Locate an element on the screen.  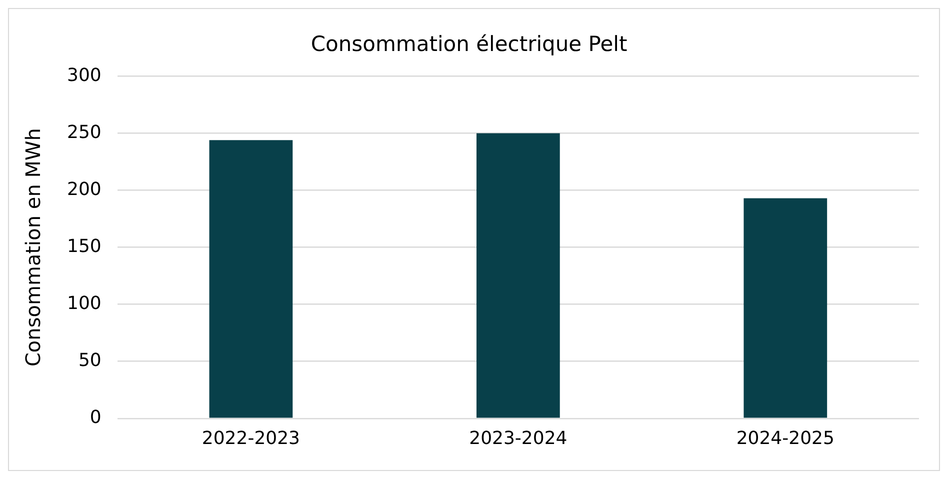
x-tick-label: 2022-2023 is located at coordinates (251, 438).